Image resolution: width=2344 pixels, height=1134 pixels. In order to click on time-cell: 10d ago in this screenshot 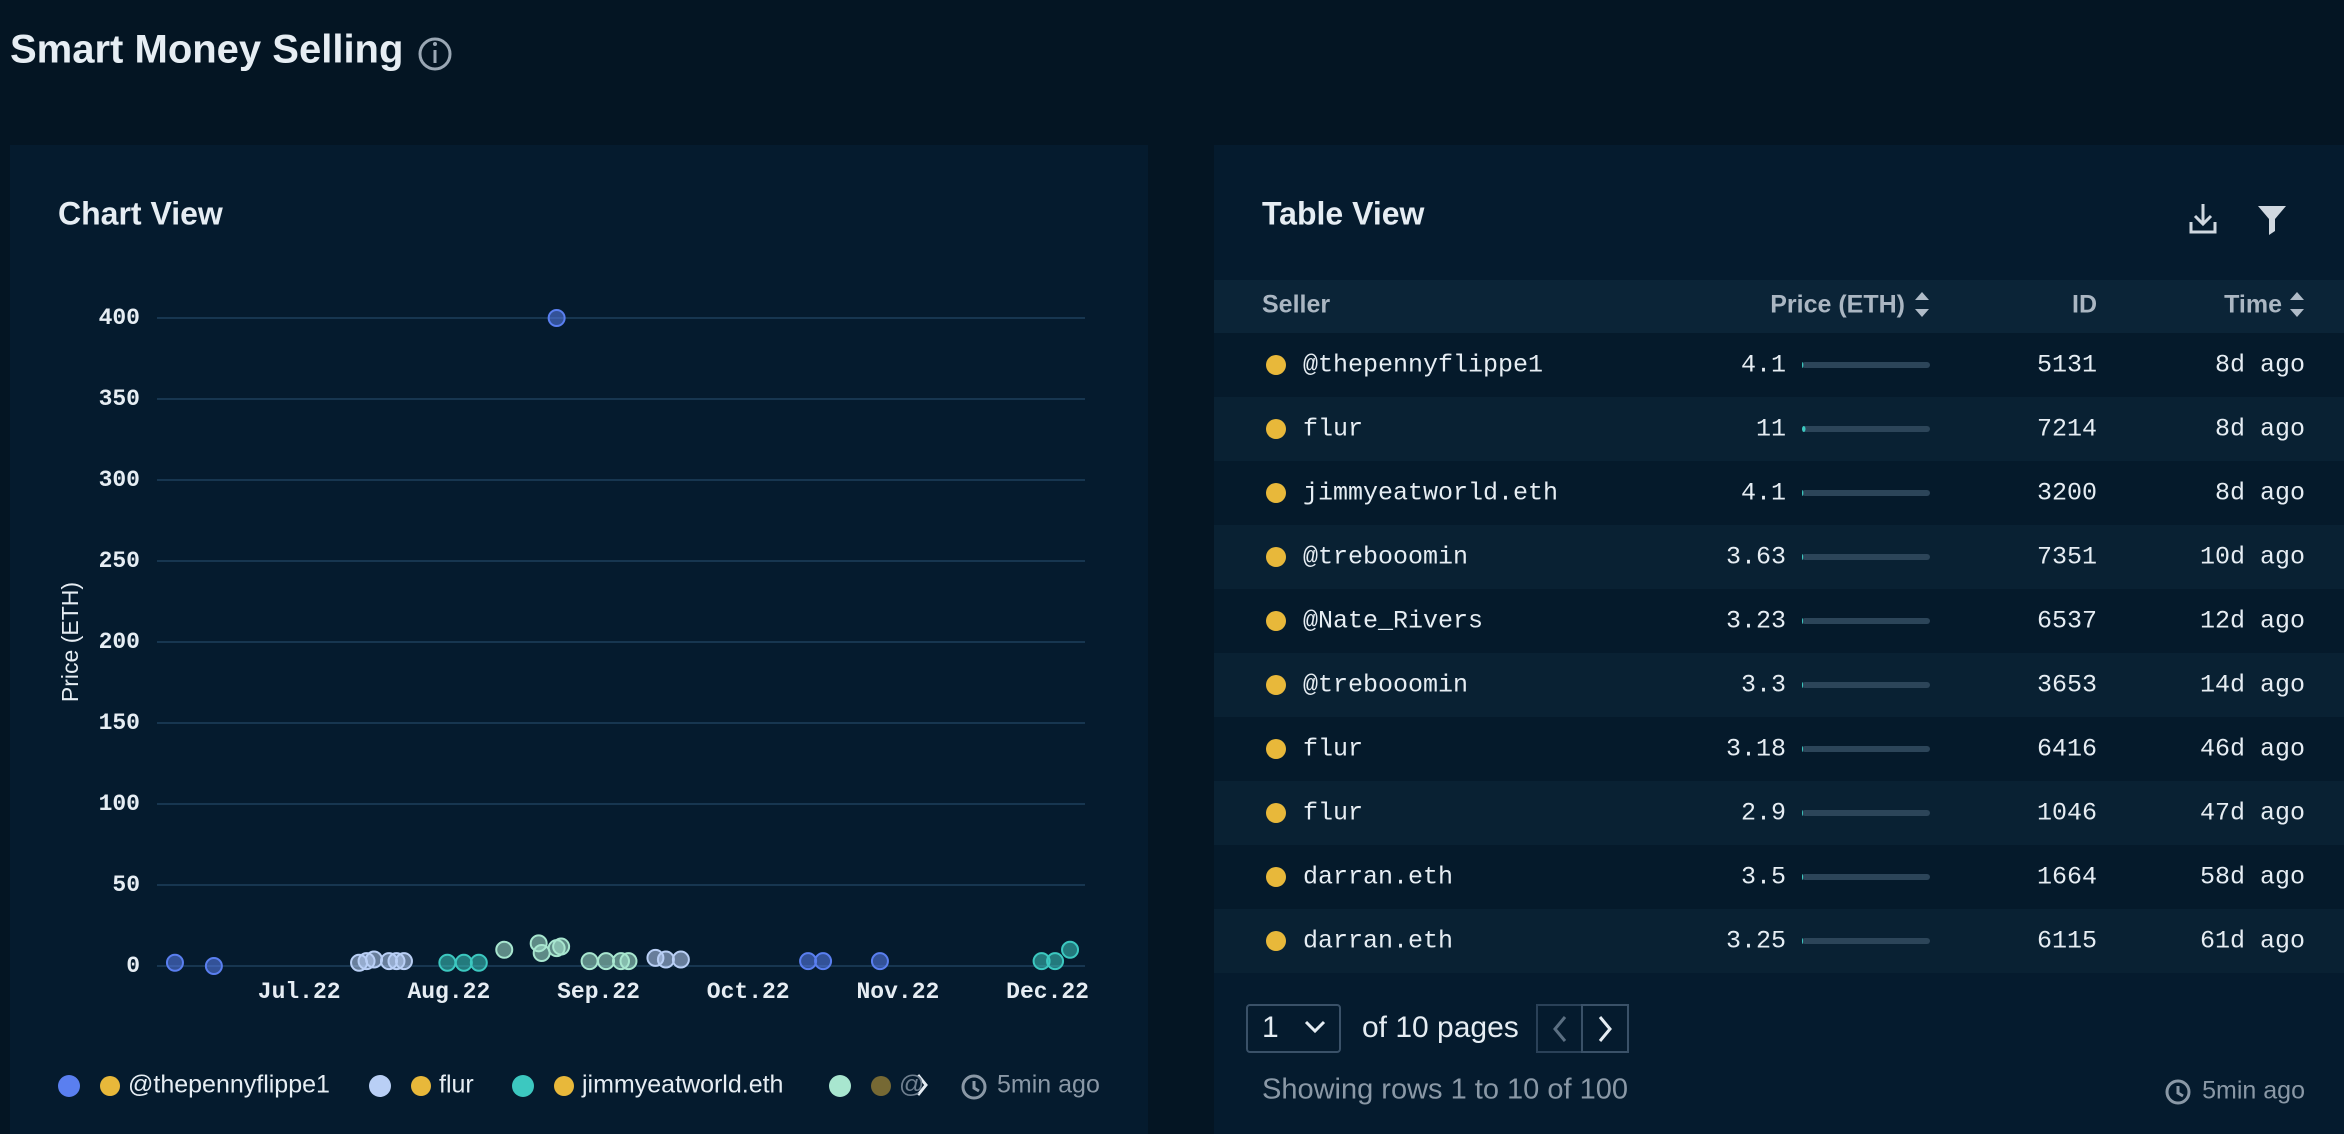, I will do `click(2252, 557)`.